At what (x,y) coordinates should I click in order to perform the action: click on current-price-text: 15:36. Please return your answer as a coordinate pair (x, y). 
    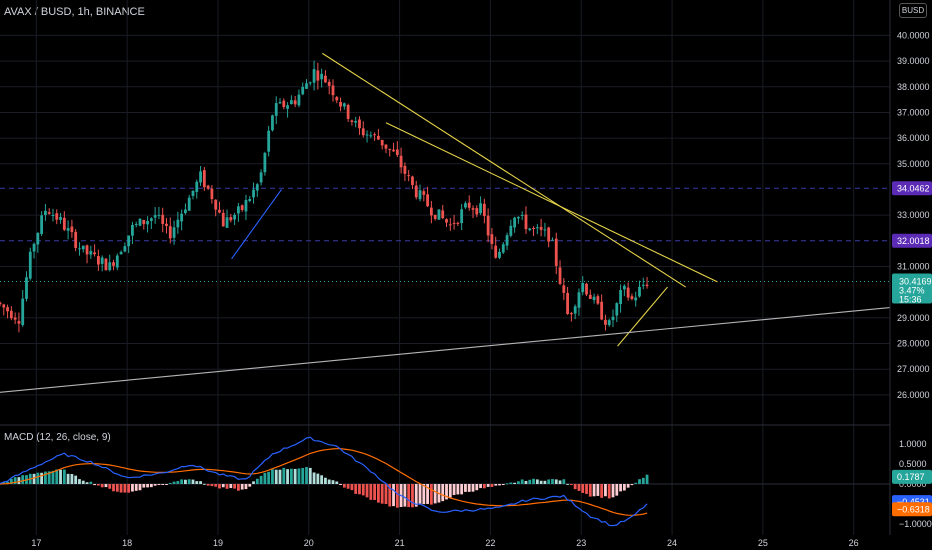
    Looking at the image, I should click on (910, 299).